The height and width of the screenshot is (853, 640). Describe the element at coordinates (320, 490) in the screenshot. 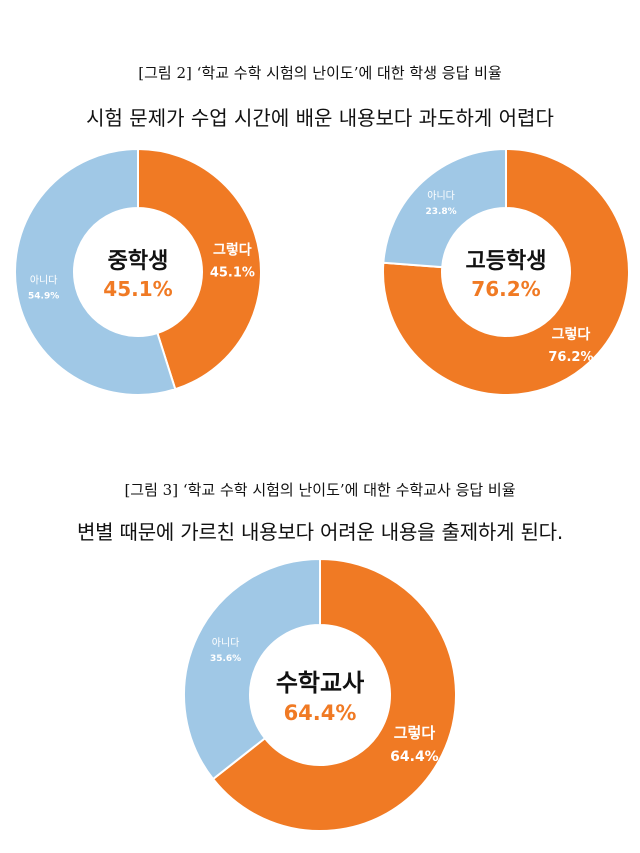

I see `figure-3-caption: [그림 3] ‘학교 수학 시험의 난이도’에 대한 수학교사 응답 비율` at that location.